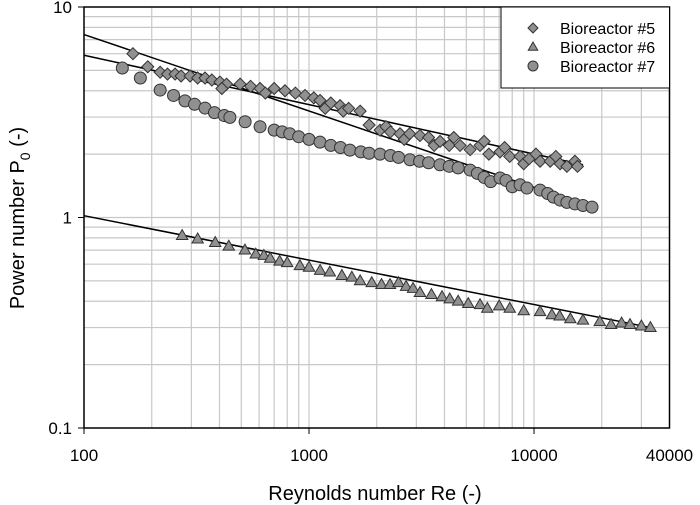 This screenshot has width=700, height=505. Describe the element at coordinates (25, 156) in the screenshot. I see `y-axis-title-sub: 0` at that location.